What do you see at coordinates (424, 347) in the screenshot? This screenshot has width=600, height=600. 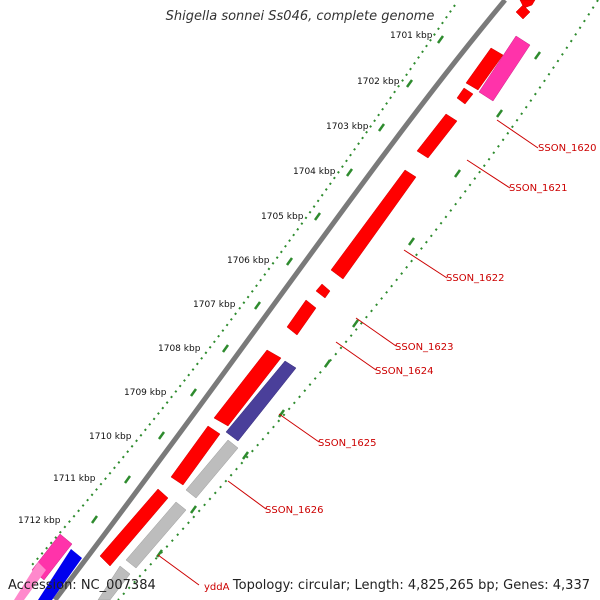 I see `gene-label: SSON_1623` at bounding box center [424, 347].